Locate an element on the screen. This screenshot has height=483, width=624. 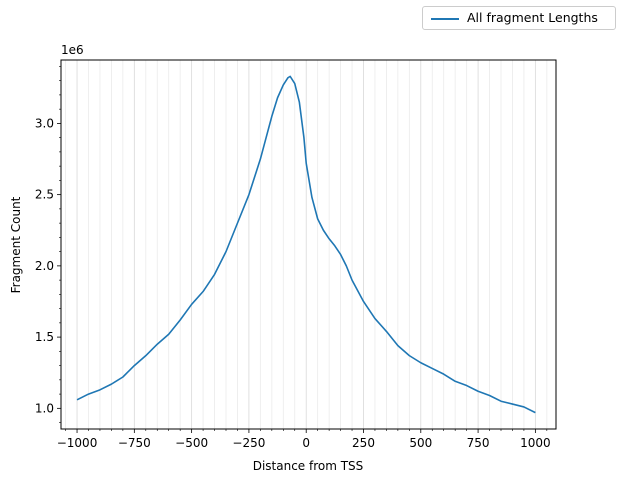
y-axis-label: Fragment Count is located at coordinates (16, 244).